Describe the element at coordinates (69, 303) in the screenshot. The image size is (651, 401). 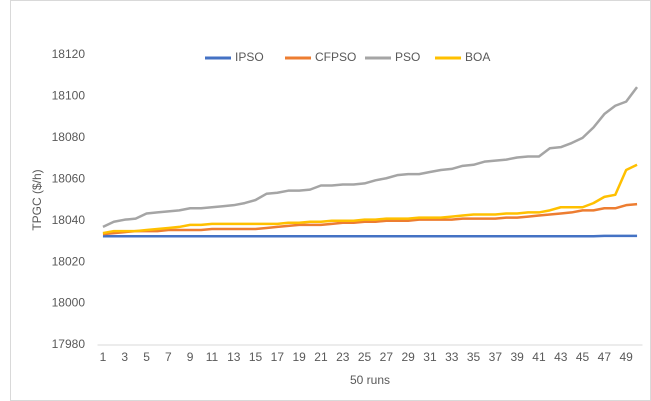
I see `y-tick-label: 18000` at that location.